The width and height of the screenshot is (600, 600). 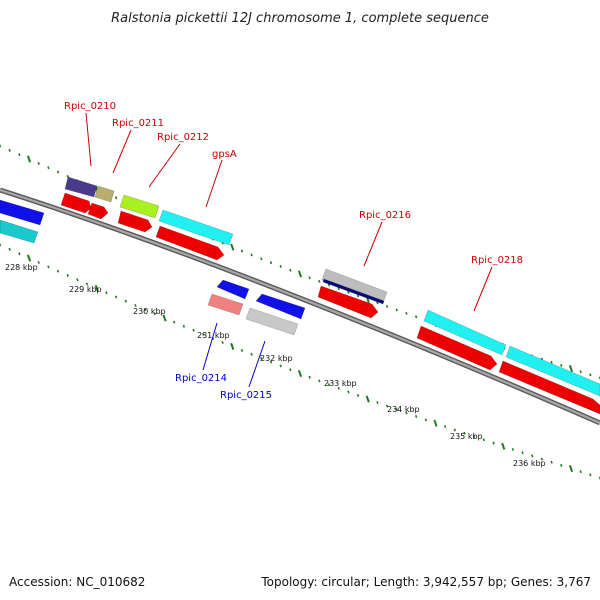 What do you see at coordinates (233, 289) in the screenshot?
I see `rpic-0214-cds` at bounding box center [233, 289].